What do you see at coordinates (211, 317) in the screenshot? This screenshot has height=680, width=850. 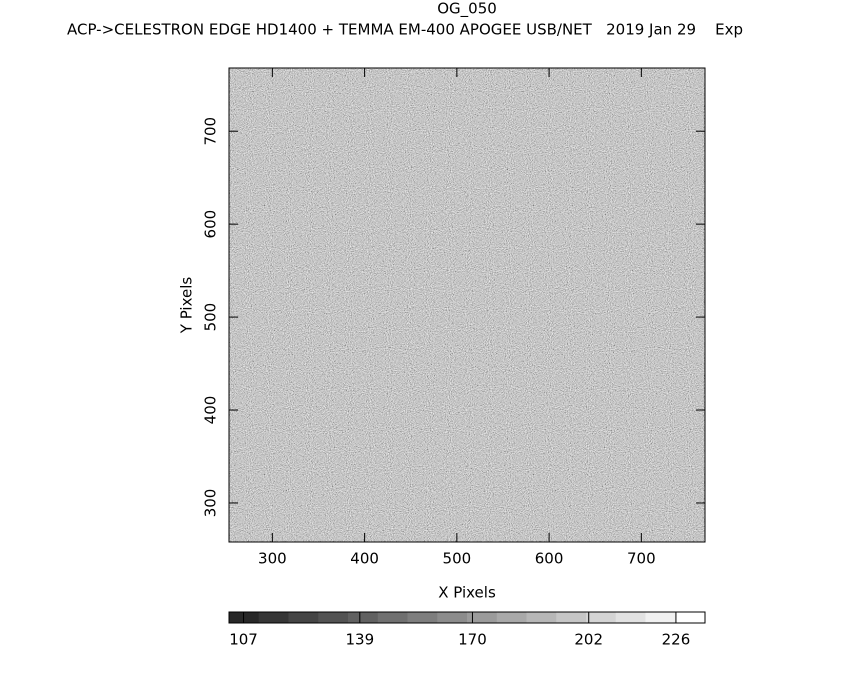 I see `y-tick-label: 500` at bounding box center [211, 317].